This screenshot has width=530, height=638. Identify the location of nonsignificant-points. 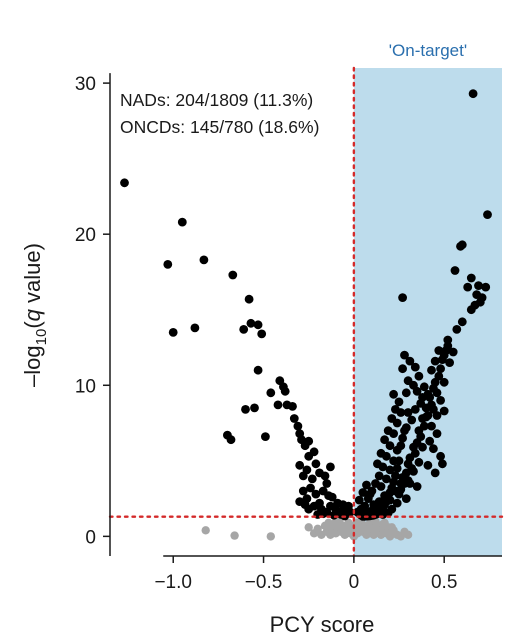
(307, 529).